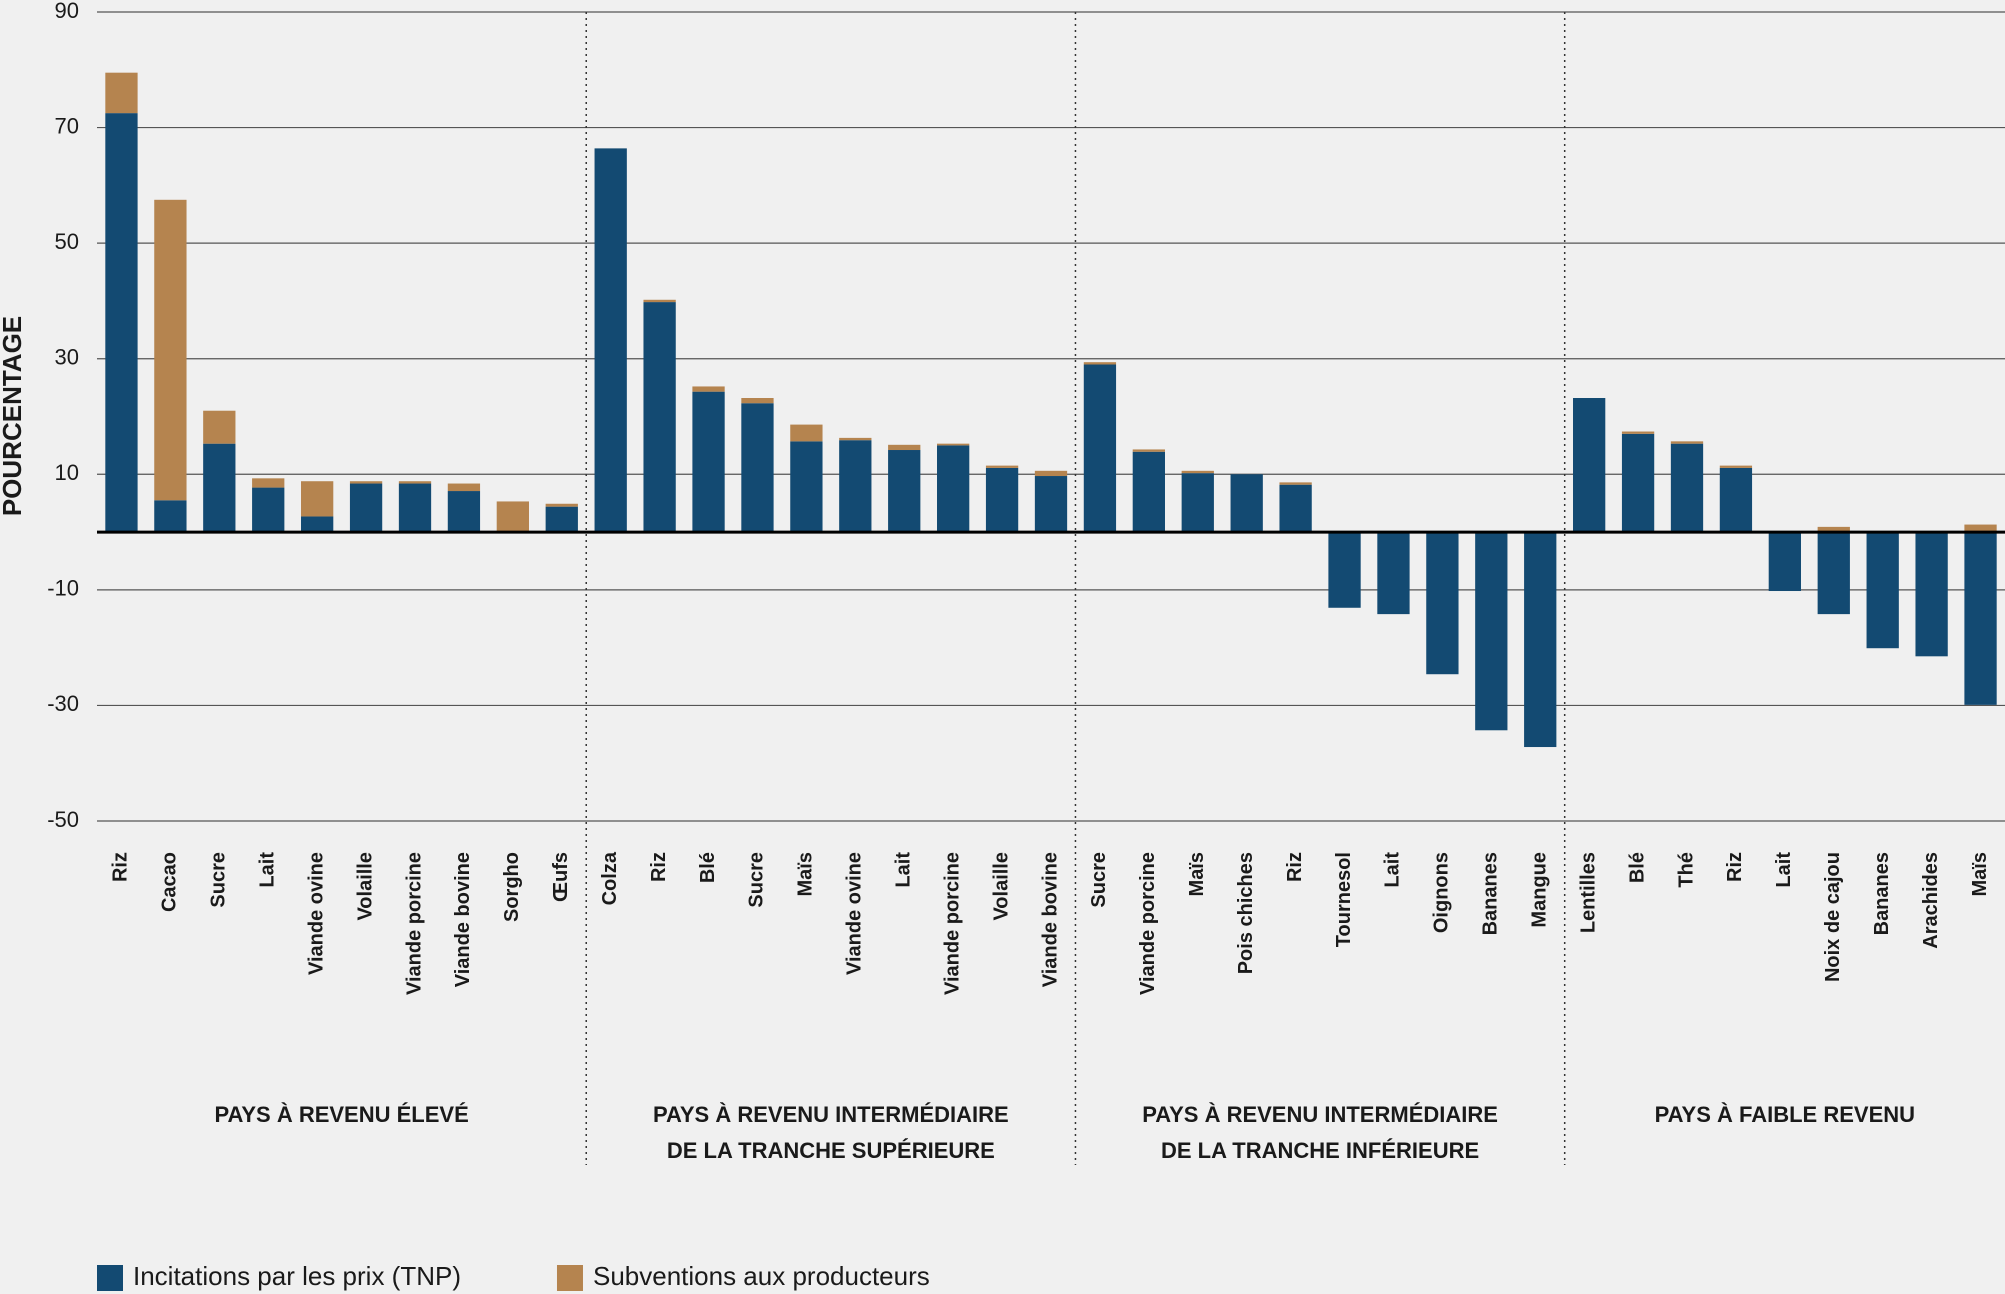 This screenshot has width=2005, height=1294. I want to click on x-tick-label: Viande ovine, so click(316, 913).